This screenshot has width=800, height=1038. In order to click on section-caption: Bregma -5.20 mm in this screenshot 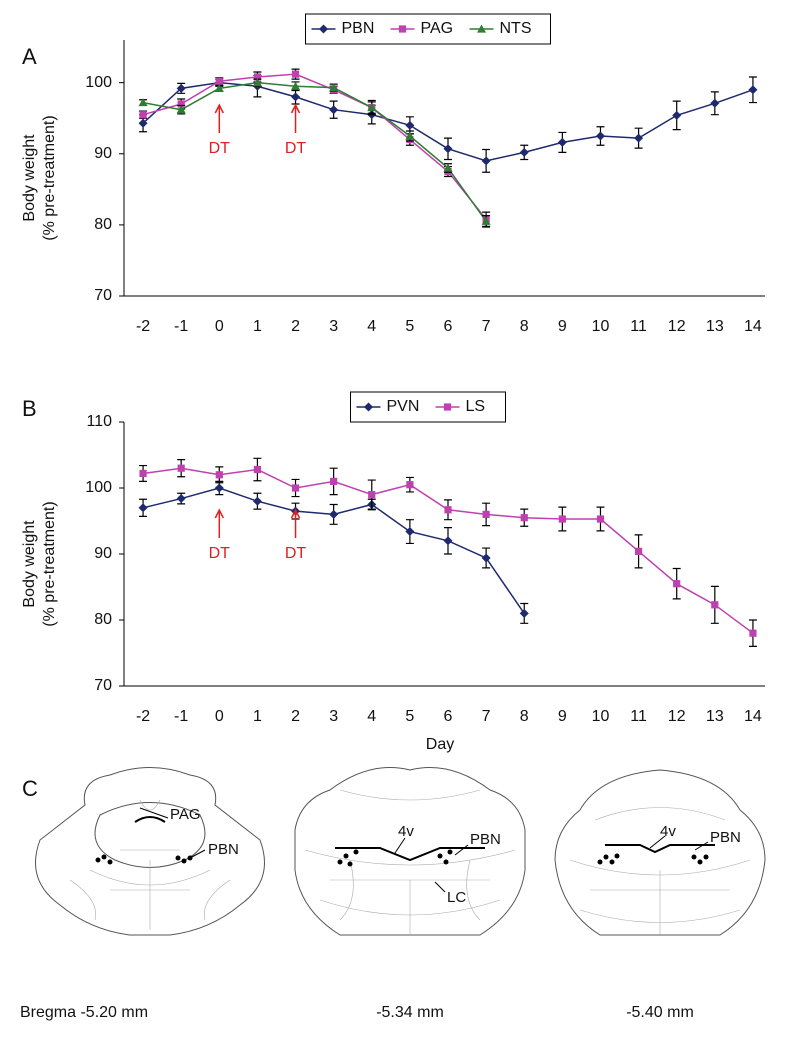, I will do `click(84, 1012)`.